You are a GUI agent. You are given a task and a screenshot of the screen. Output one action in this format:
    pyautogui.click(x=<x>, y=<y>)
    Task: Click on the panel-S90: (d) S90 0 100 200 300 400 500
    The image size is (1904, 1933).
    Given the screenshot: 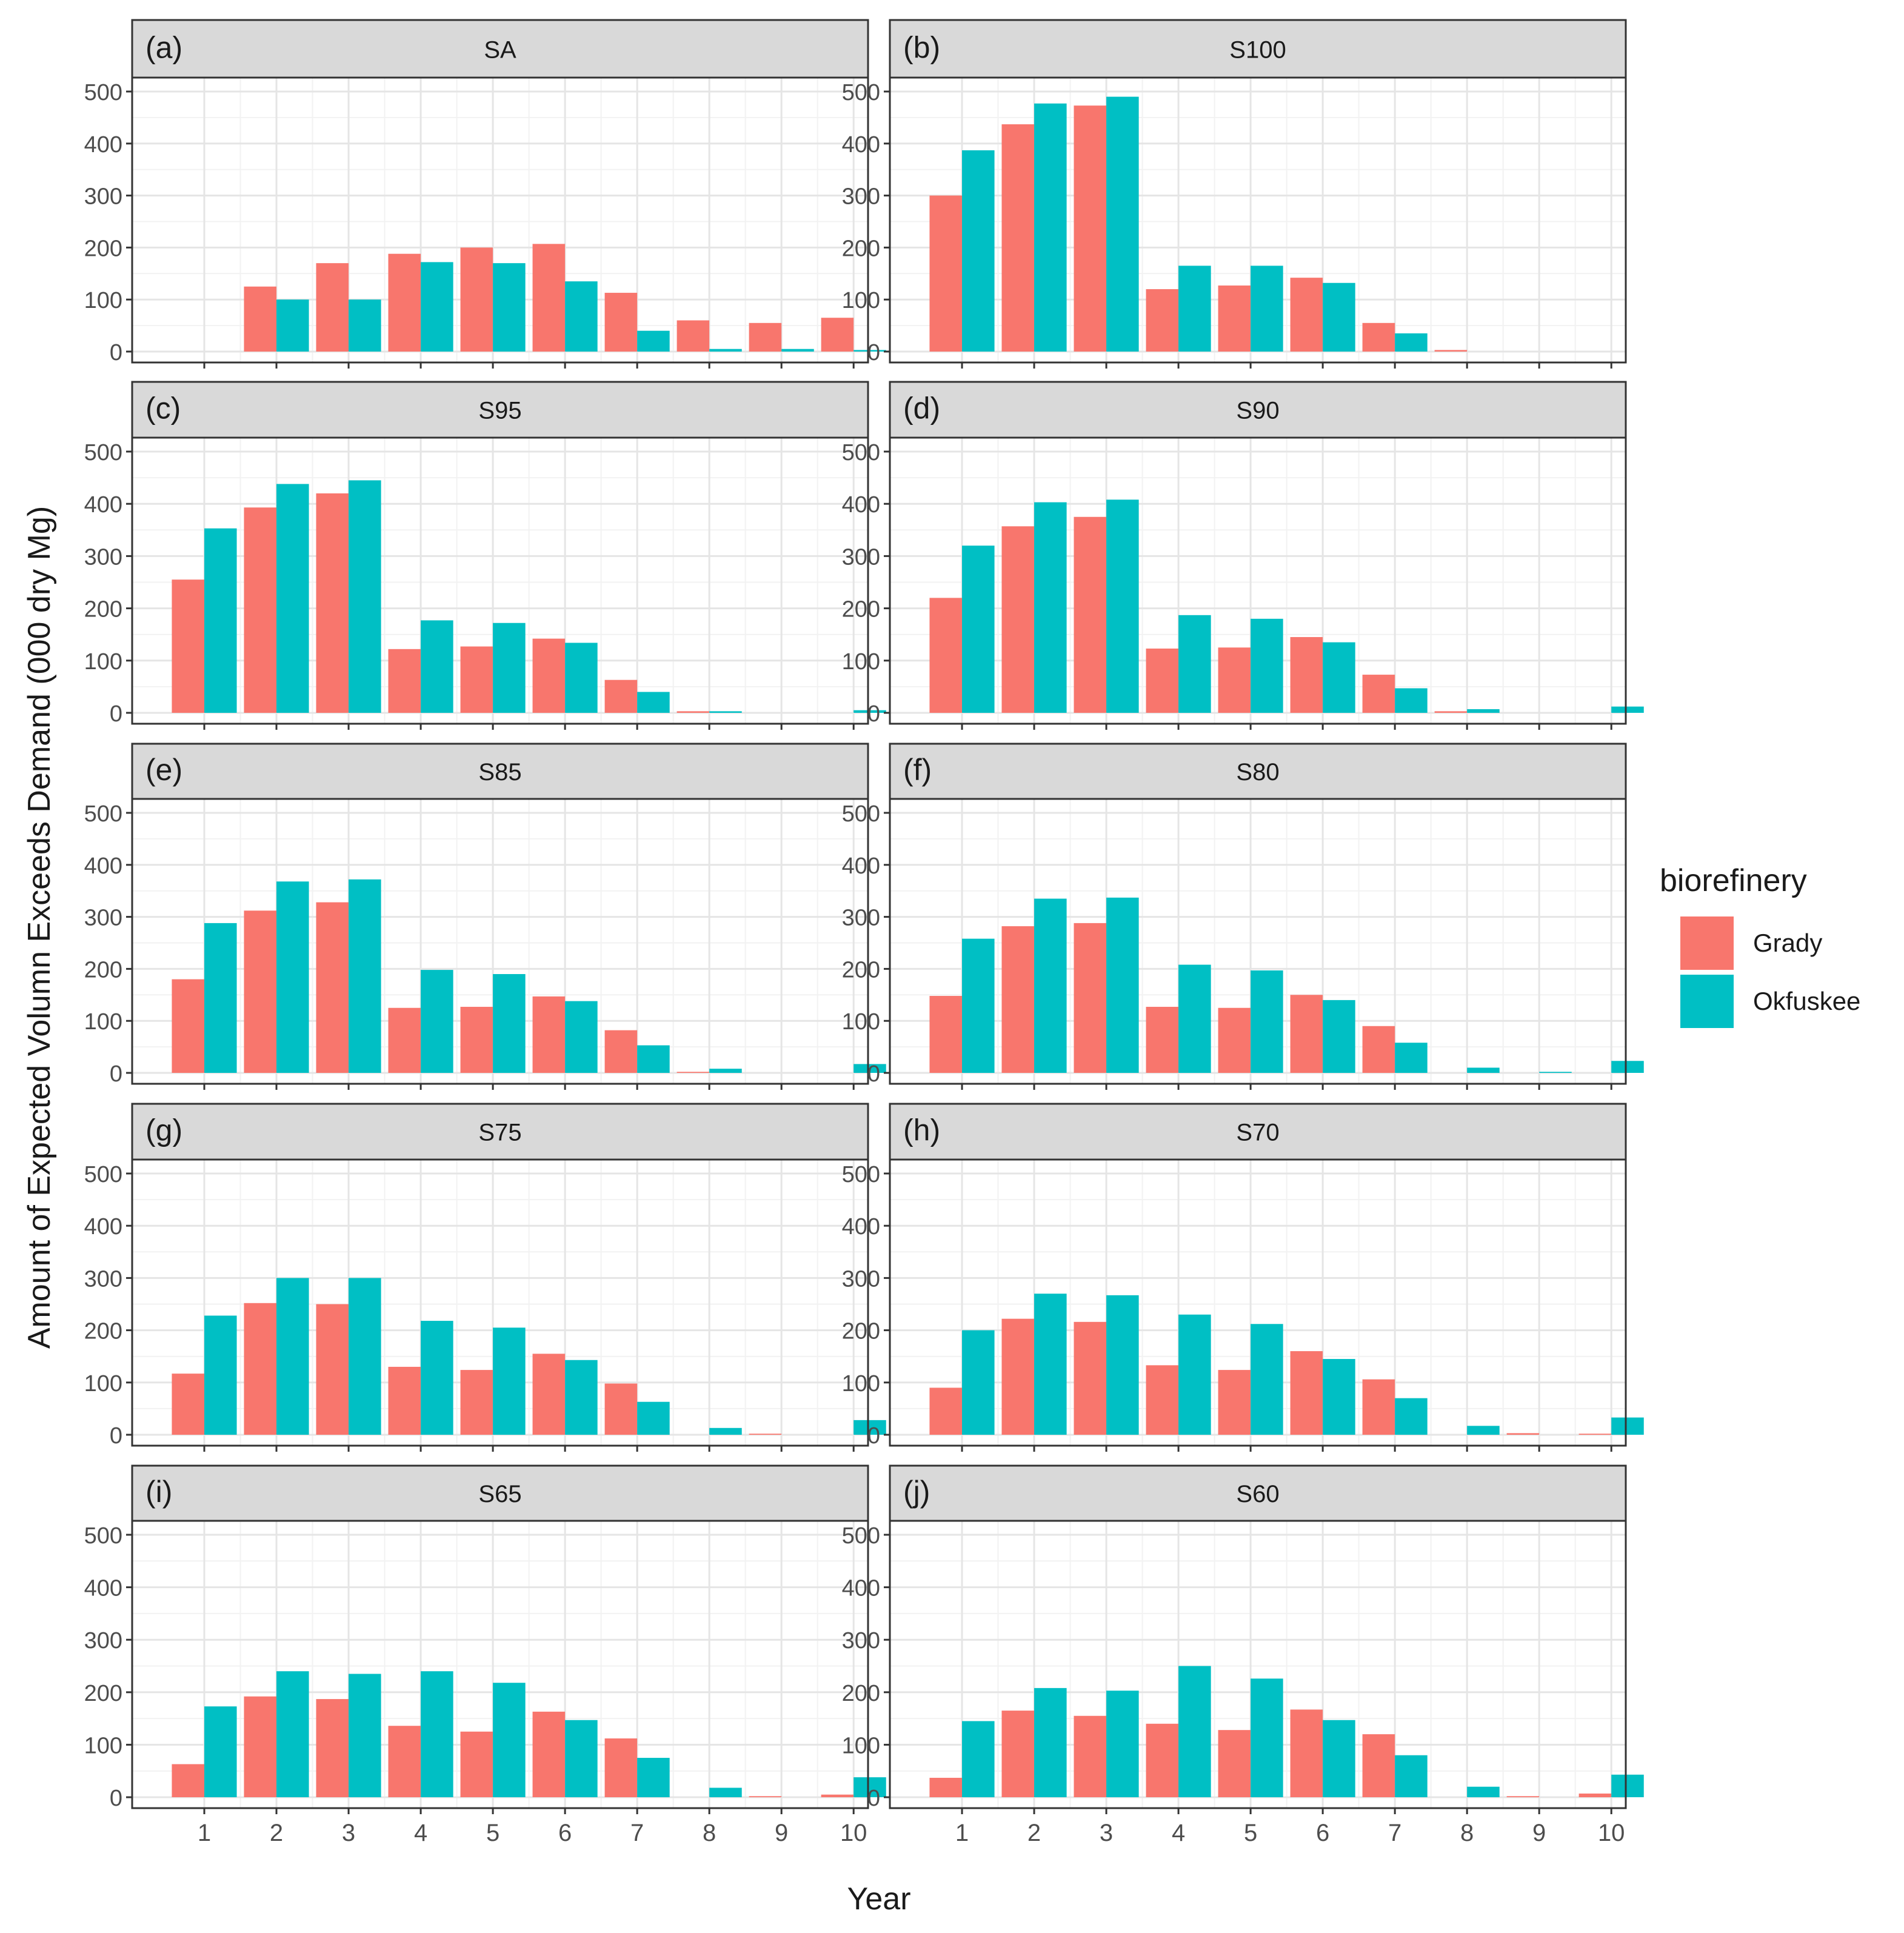 What is the action you would take?
    pyautogui.click(x=1243, y=555)
    